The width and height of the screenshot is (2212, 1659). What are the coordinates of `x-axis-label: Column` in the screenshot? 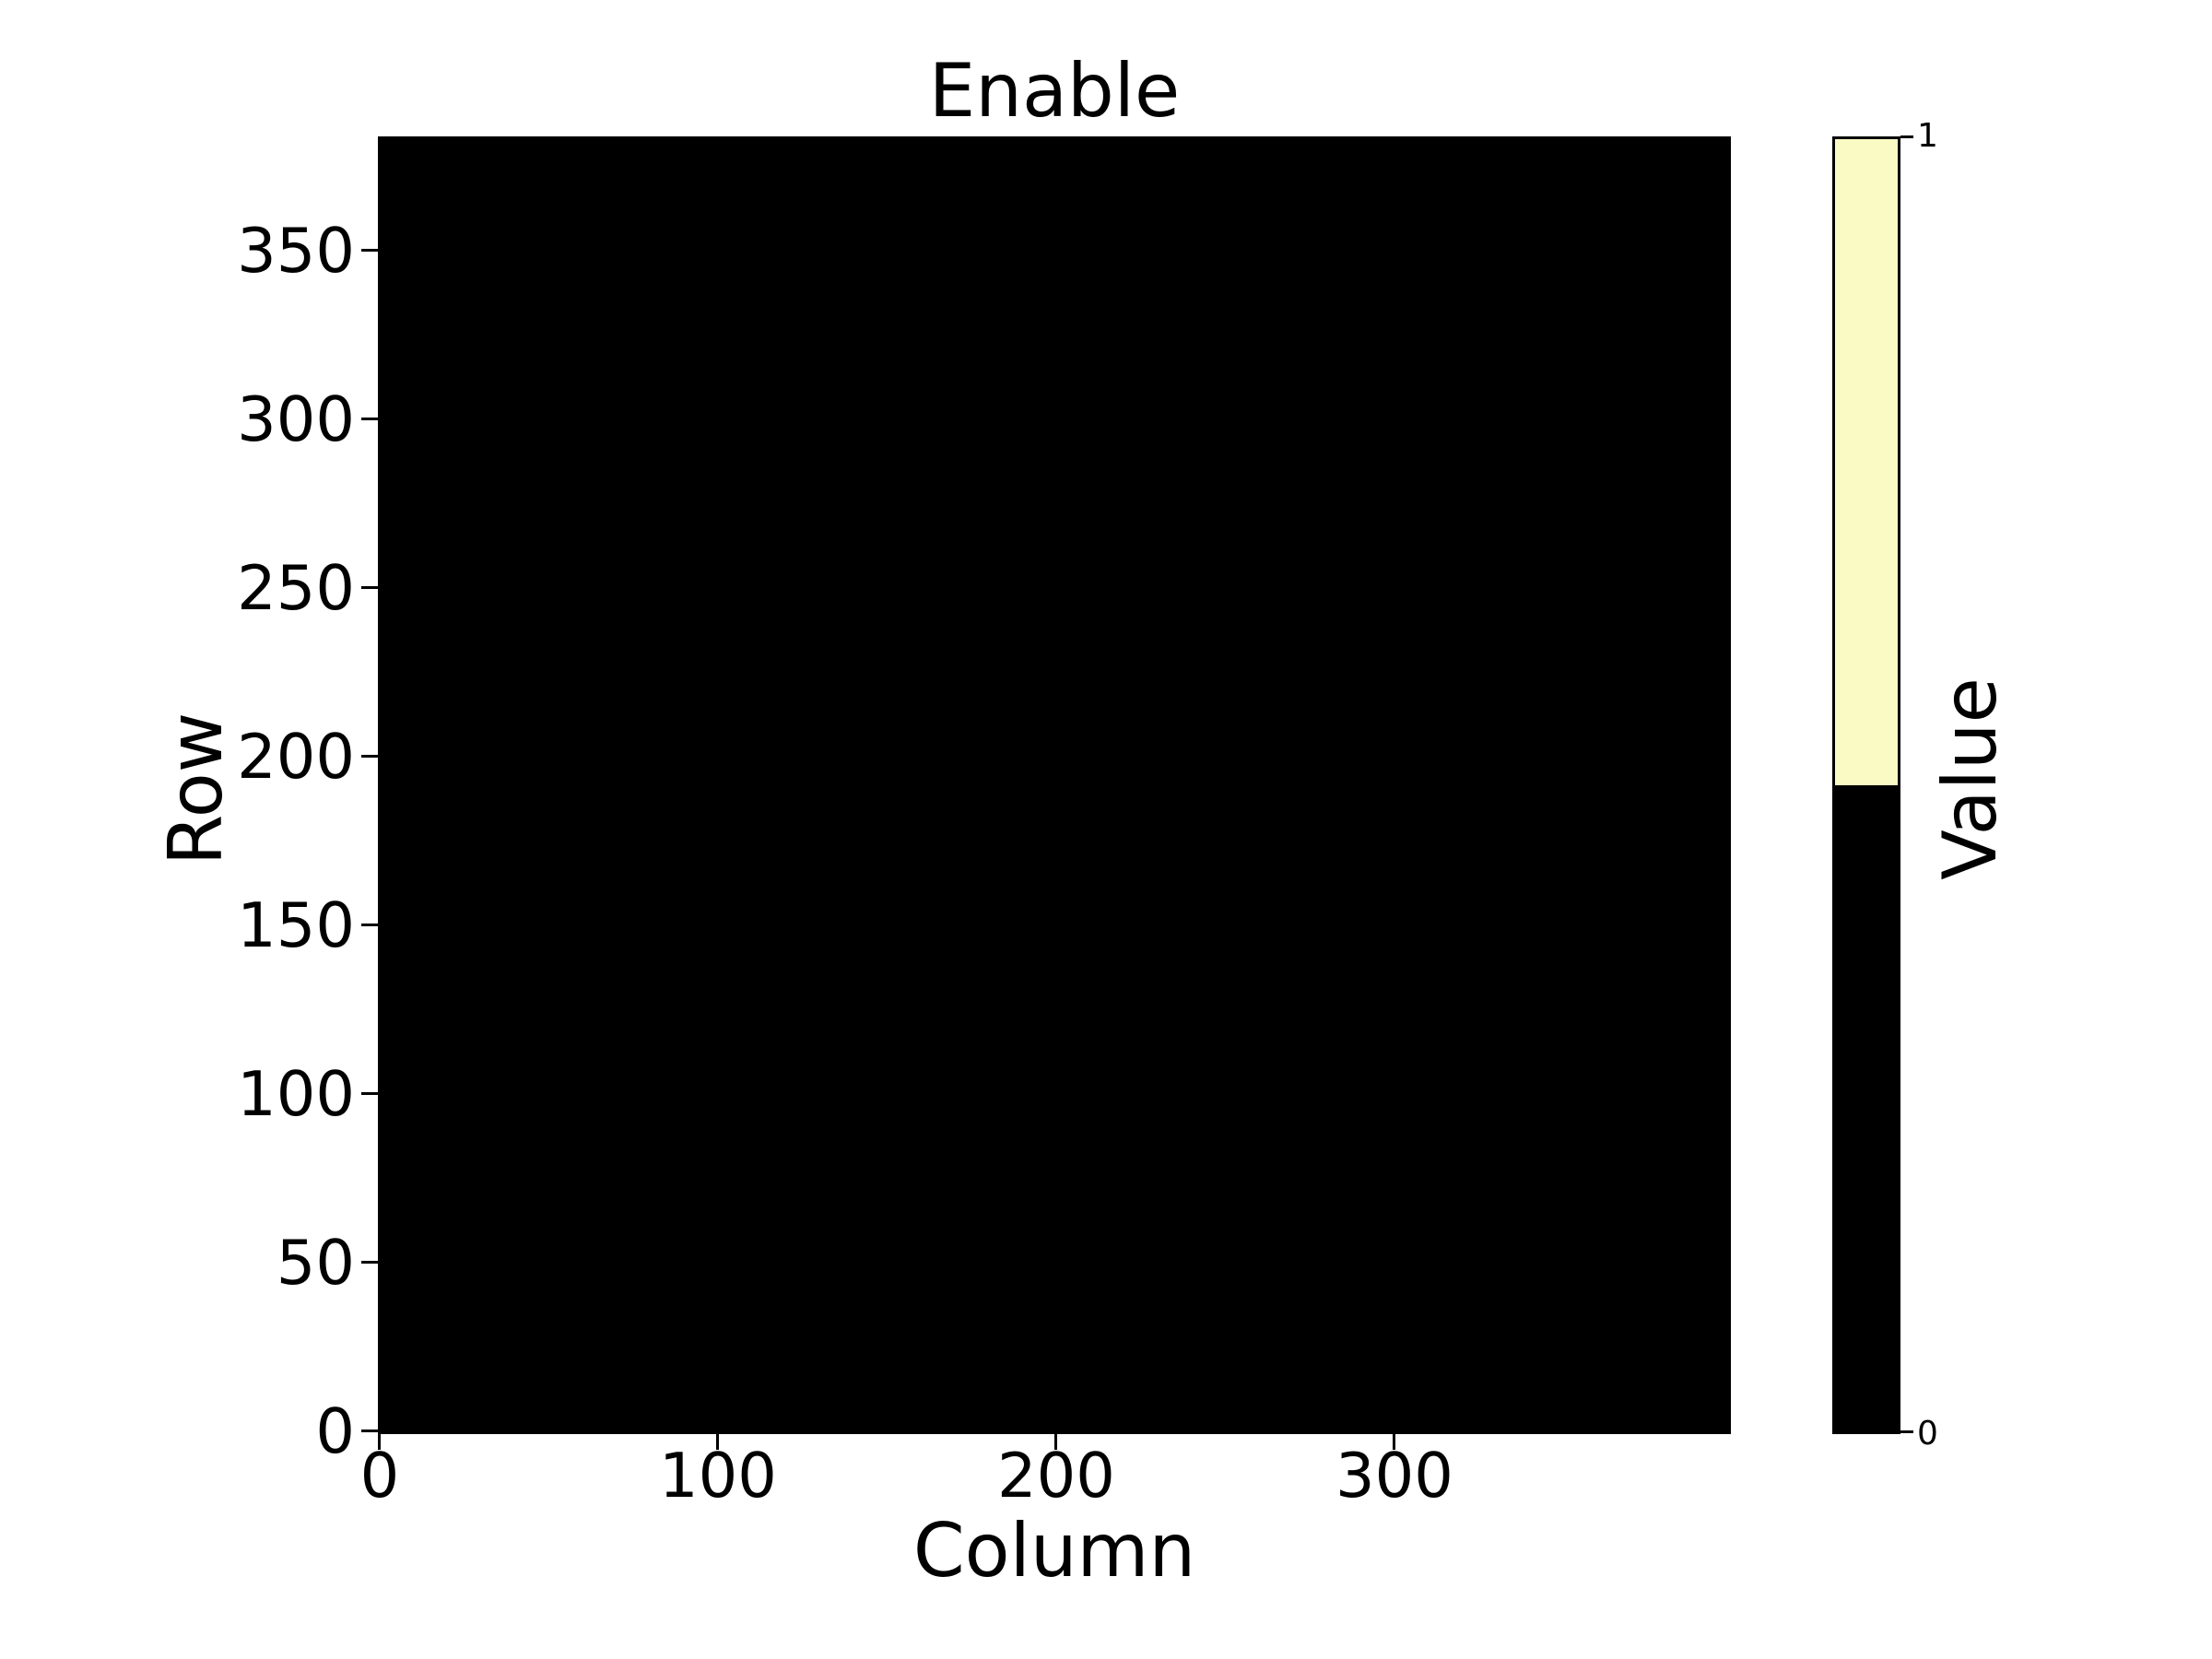 It's located at (1054, 1551).